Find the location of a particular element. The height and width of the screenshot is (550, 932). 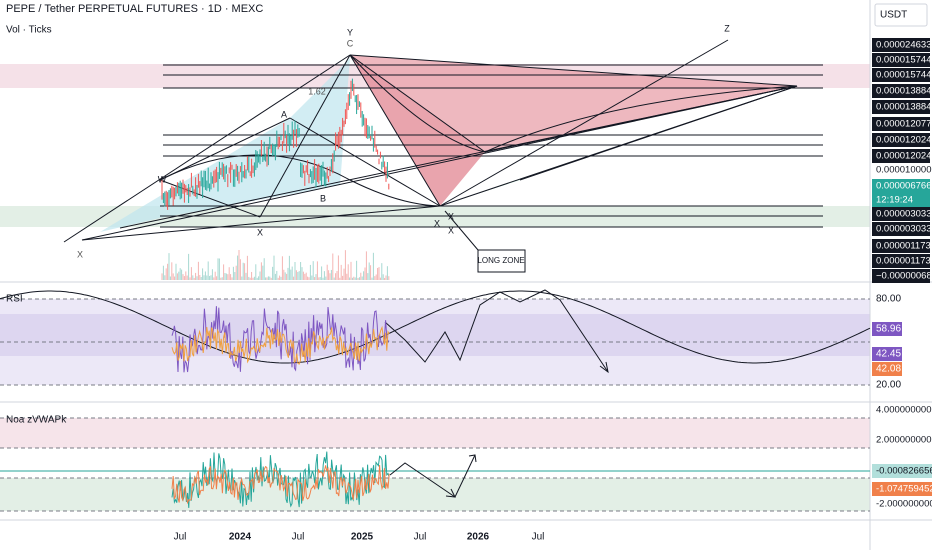

vwap-smooth is located at coordinates (280, 484).